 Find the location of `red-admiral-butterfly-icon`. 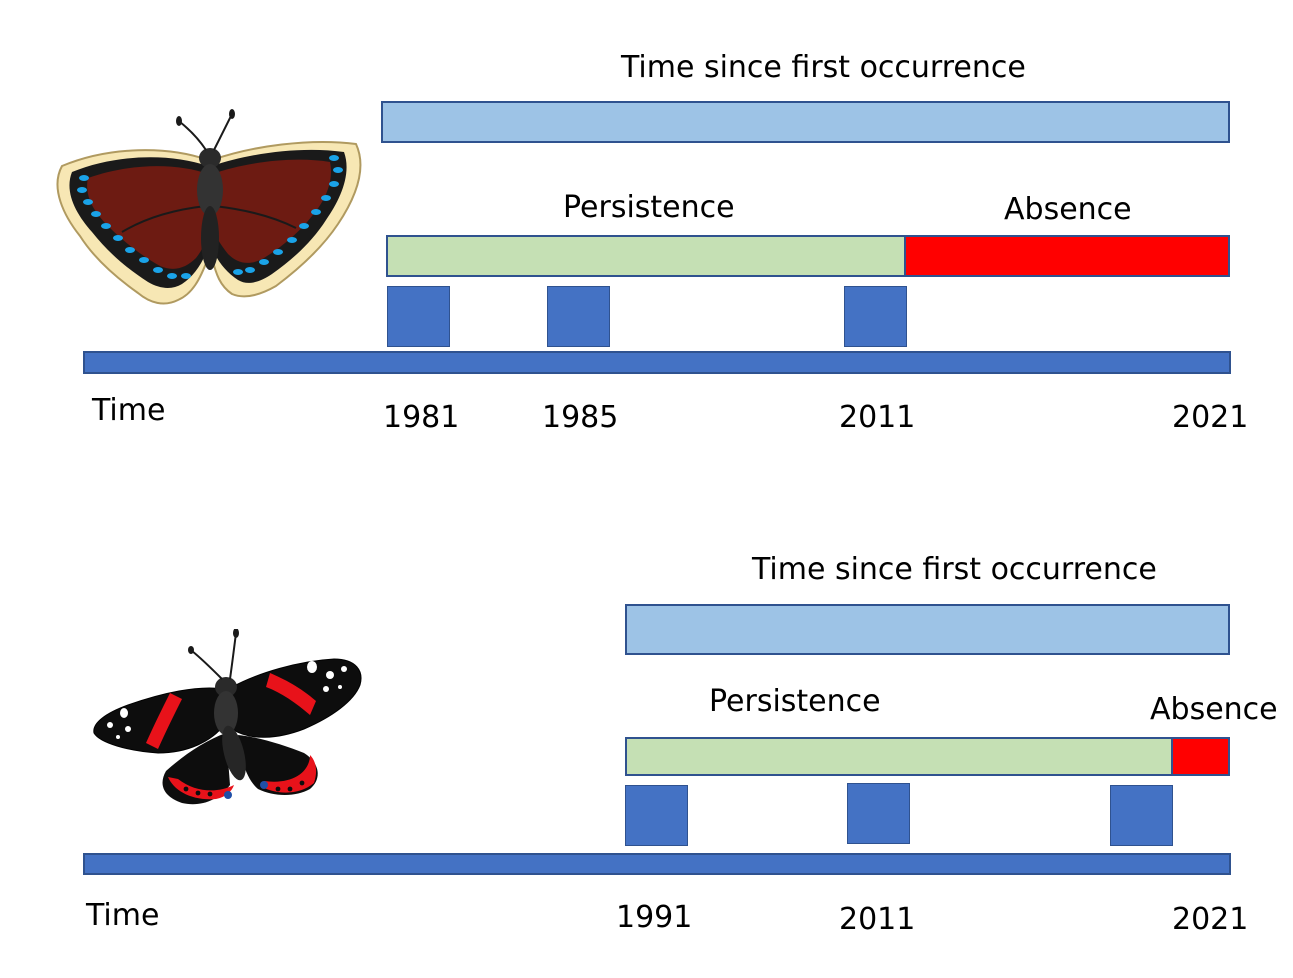

red-admiral-butterfly-icon is located at coordinates (227, 717).